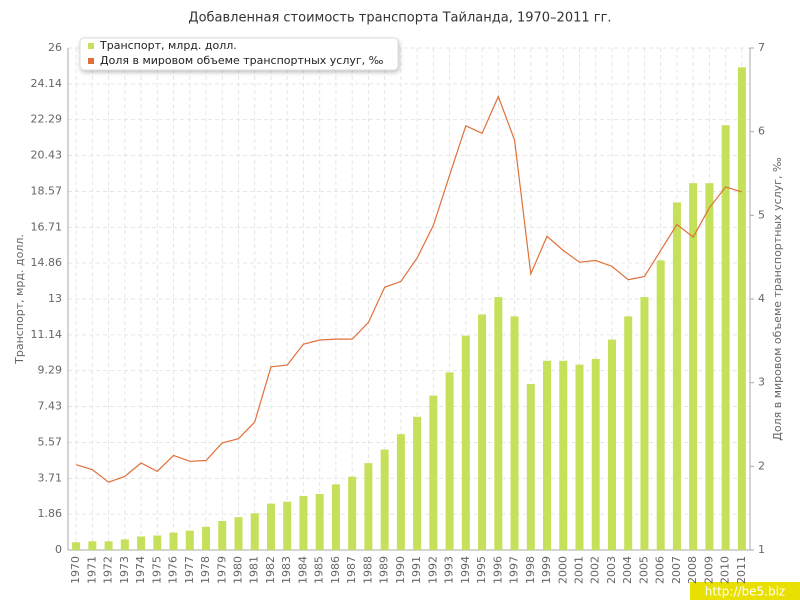 The image size is (800, 600). Describe the element at coordinates (50, 406) in the screenshot. I see `y-tick-label: 7.43` at that location.